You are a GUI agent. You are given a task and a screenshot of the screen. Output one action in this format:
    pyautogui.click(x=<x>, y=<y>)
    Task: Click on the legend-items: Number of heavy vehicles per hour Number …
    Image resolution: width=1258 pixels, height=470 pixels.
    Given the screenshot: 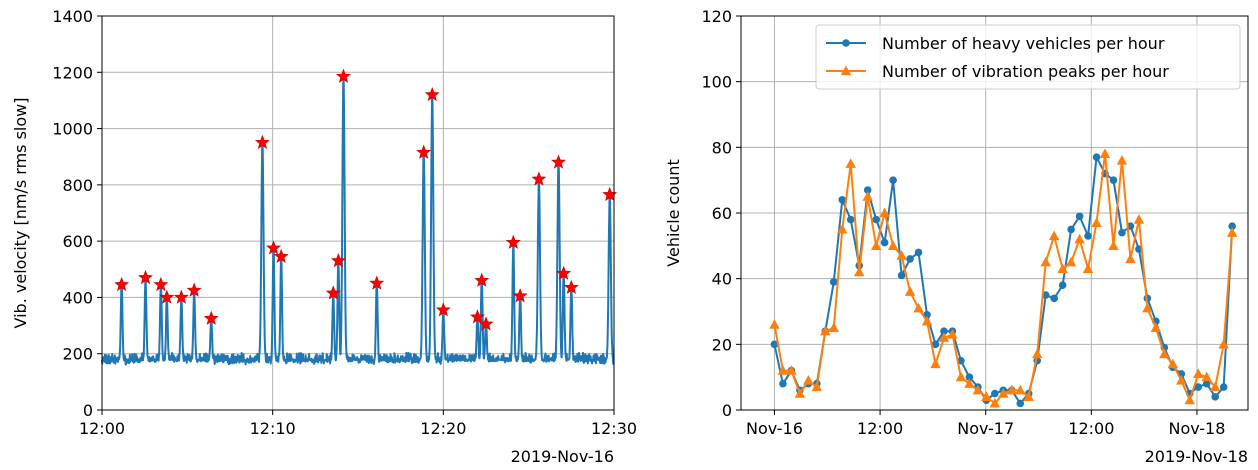 What is the action you would take?
    pyautogui.click(x=997, y=57)
    